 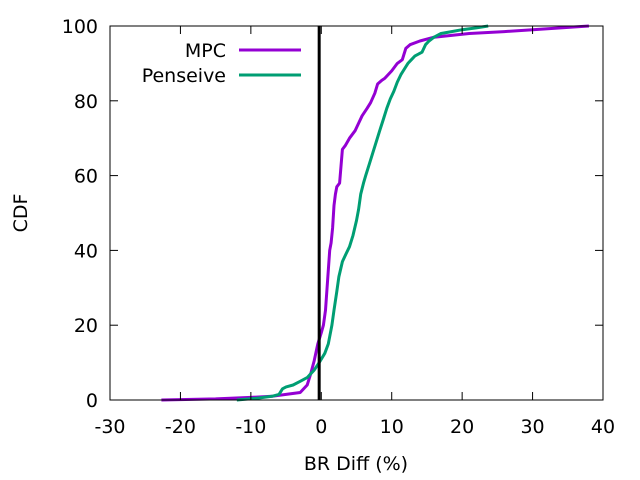 What do you see at coordinates (80, 27) in the screenshot?
I see `y-tick-label: 100` at bounding box center [80, 27].